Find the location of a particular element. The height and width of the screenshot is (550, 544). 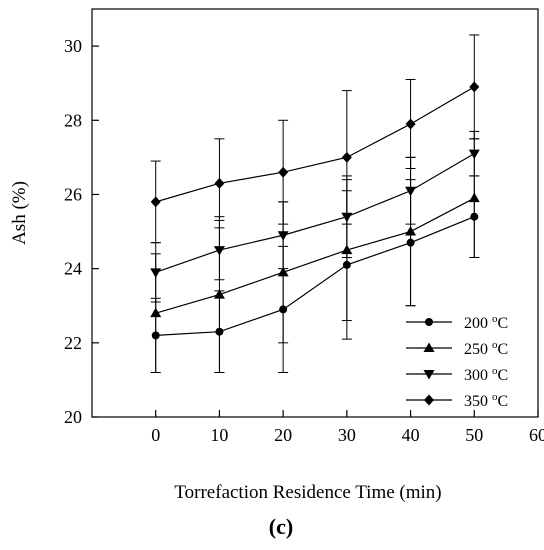

panel-label: (c) is located at coordinates (281, 526).